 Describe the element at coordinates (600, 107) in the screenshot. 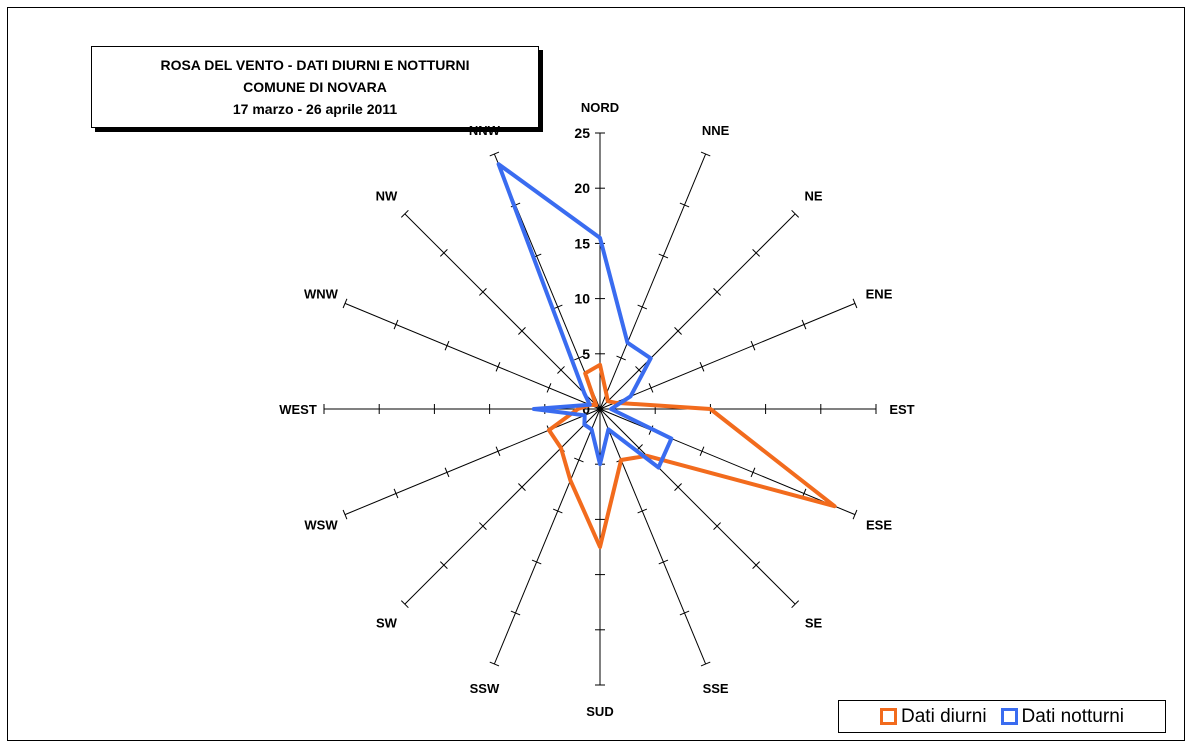

I see `direction-label-nord: NORD` at that location.